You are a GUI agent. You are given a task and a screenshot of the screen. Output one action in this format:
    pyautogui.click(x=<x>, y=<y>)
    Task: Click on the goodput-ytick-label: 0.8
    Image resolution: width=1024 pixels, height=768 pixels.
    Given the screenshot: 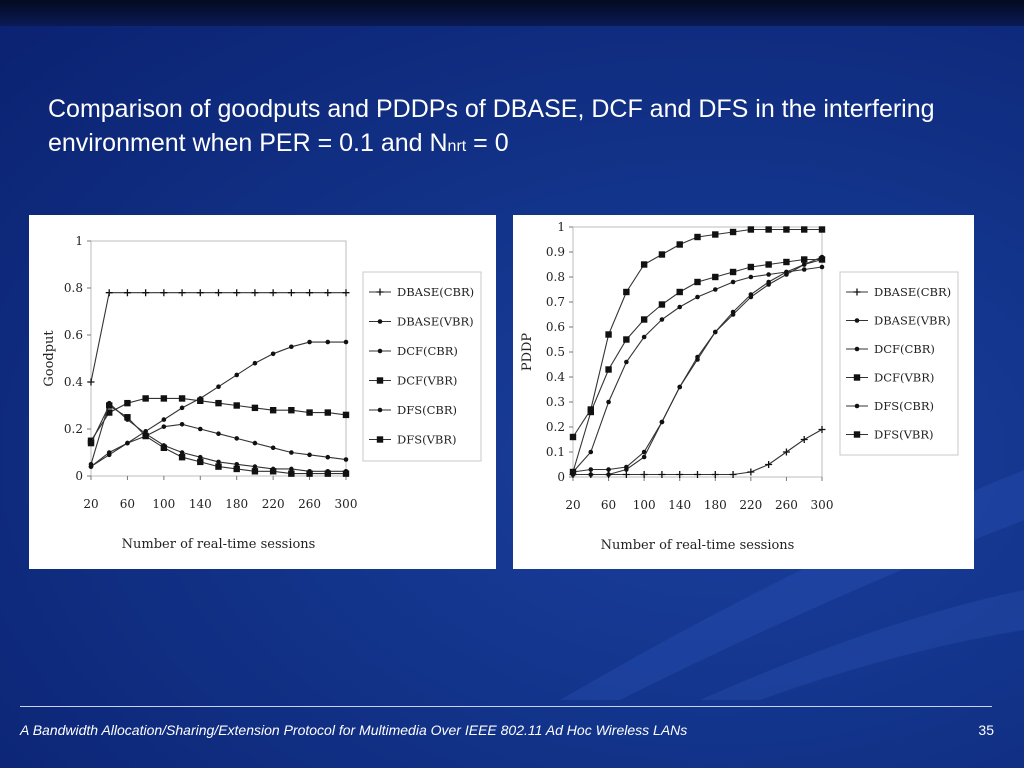 What is the action you would take?
    pyautogui.click(x=73, y=288)
    